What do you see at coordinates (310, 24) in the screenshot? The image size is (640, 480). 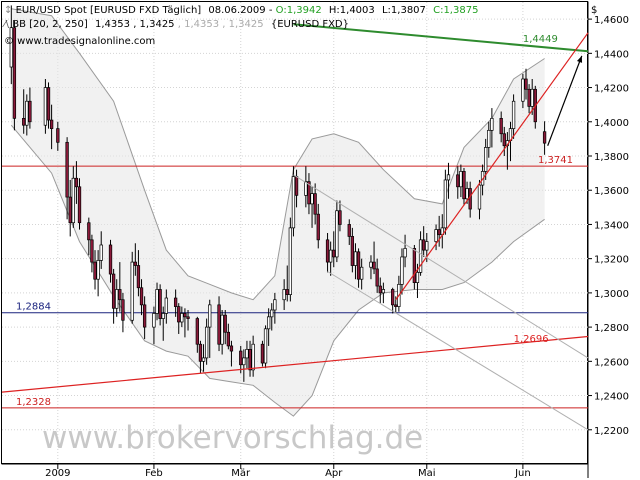 I see `bb-symbol: {EURUSD FXD}` at bounding box center [310, 24].